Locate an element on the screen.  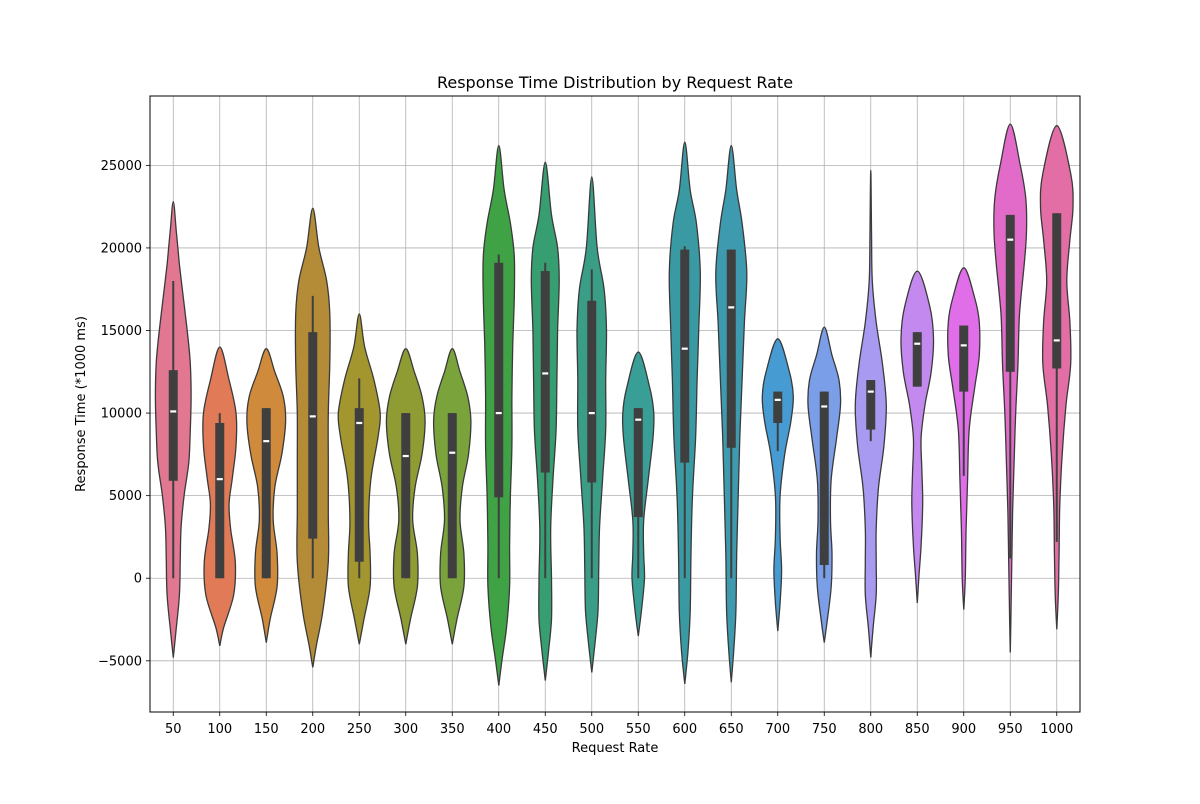
x-tick-label: 100 is located at coordinates (219, 729).